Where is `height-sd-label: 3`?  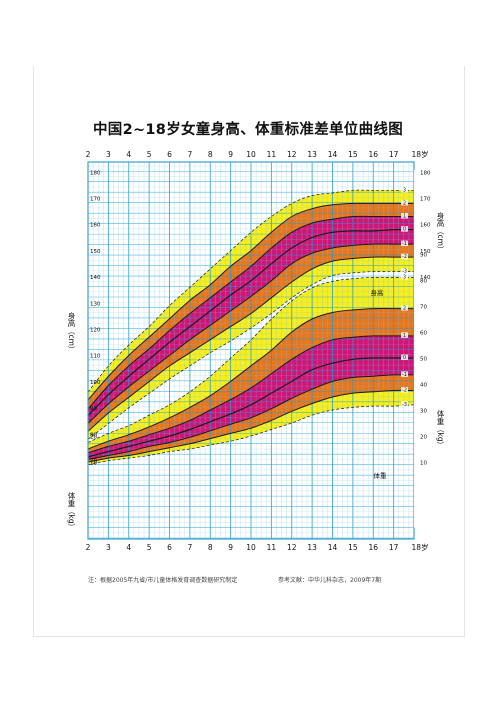
height-sd-label: 3 is located at coordinates (404, 190).